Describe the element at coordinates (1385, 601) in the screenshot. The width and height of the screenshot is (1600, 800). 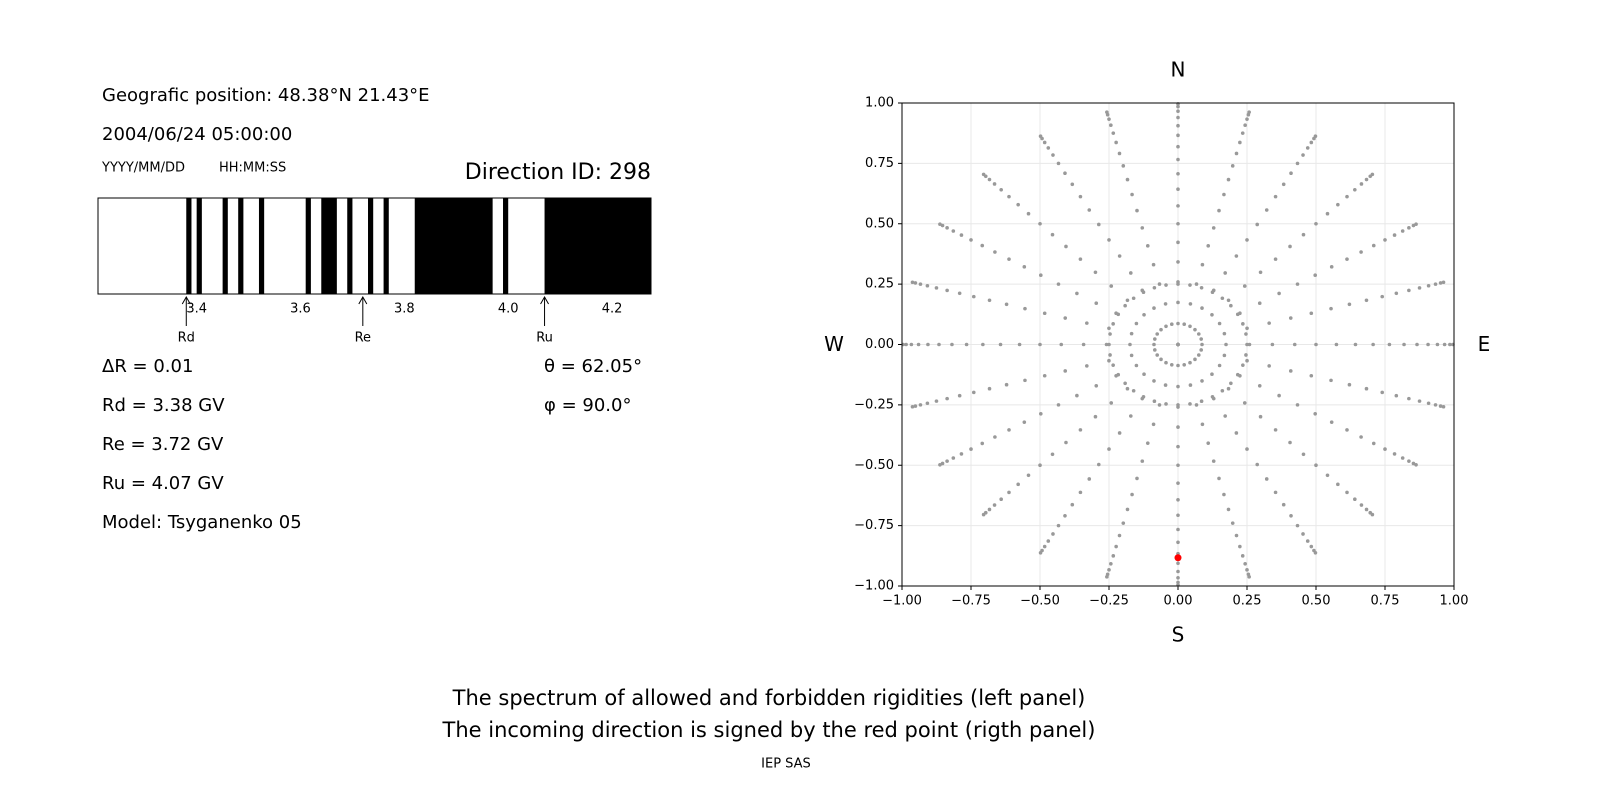
I see `x-tick-label: 0.75` at that location.